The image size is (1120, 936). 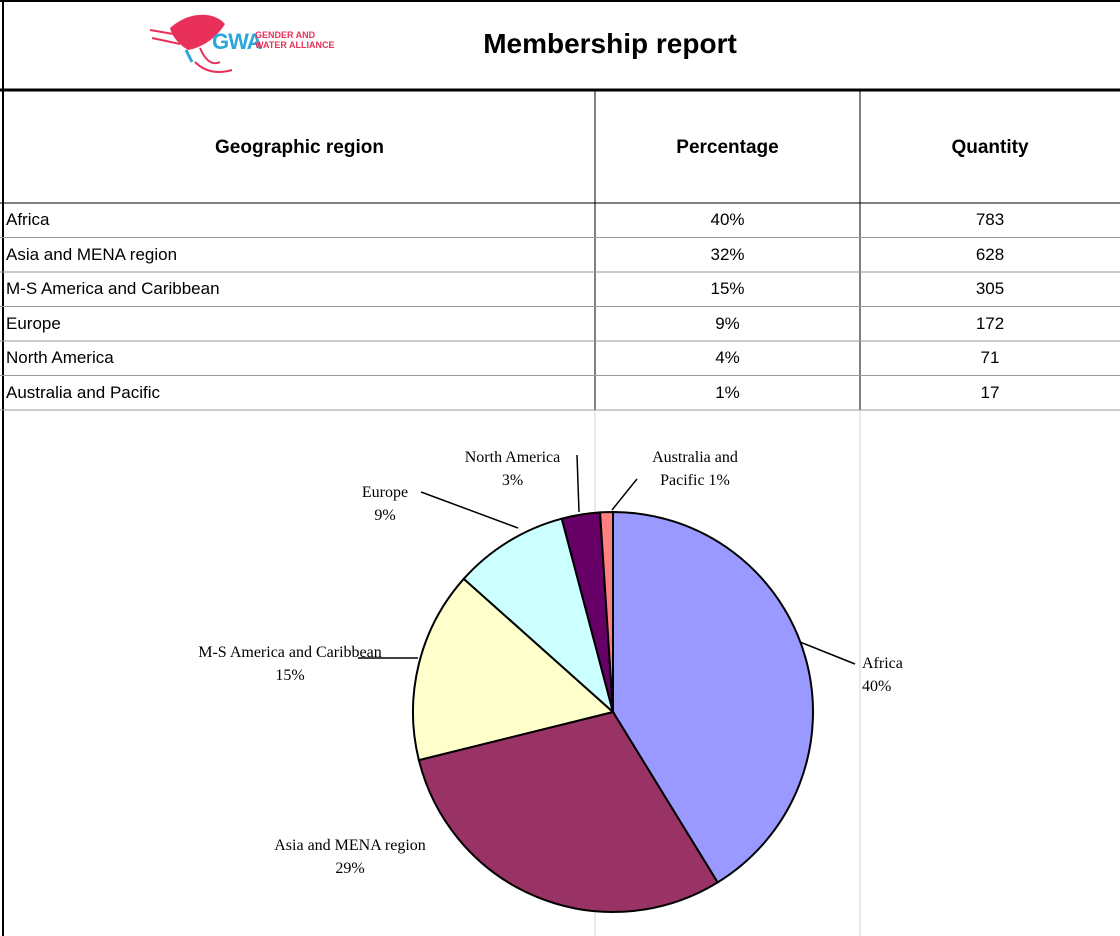 What do you see at coordinates (512, 480) in the screenshot?
I see `pie-label-value: 3%` at bounding box center [512, 480].